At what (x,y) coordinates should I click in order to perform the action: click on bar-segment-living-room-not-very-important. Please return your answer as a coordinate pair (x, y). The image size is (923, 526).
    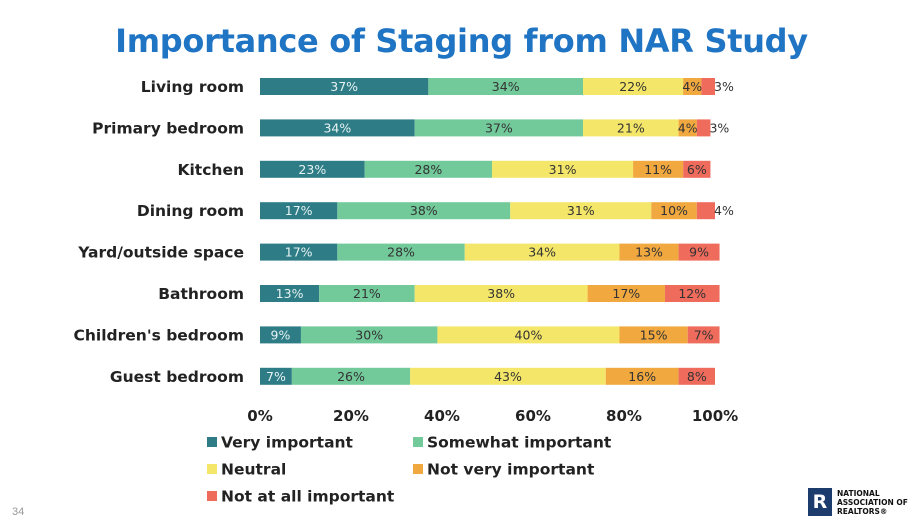
    Looking at the image, I should click on (692, 86).